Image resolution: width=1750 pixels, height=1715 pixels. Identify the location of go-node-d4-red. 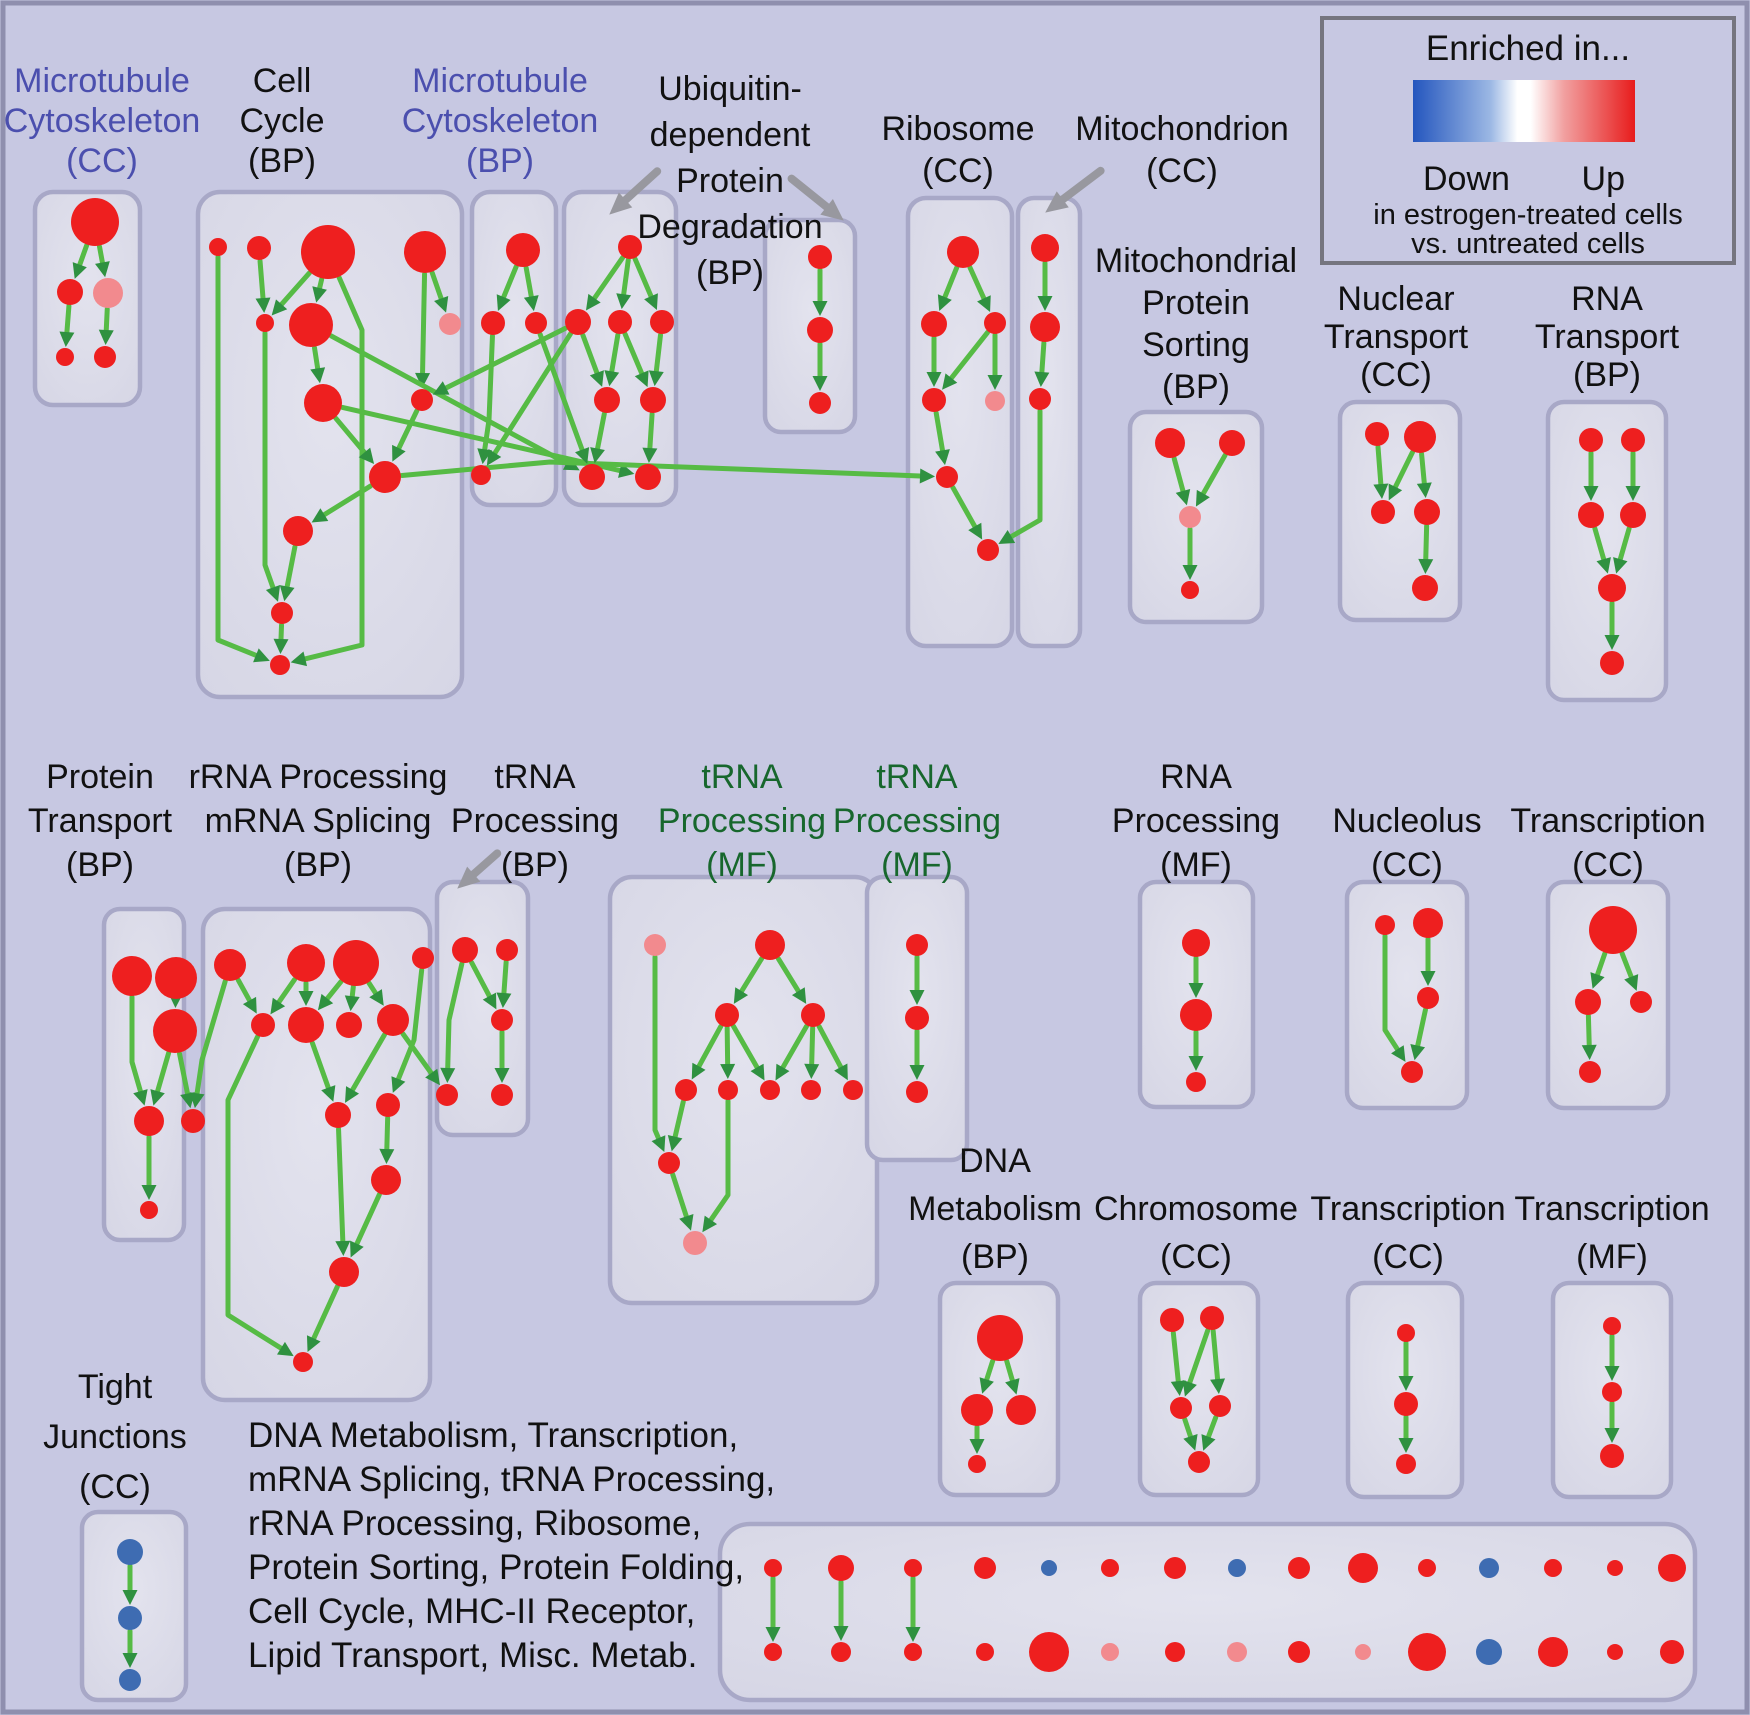
(977, 1464).